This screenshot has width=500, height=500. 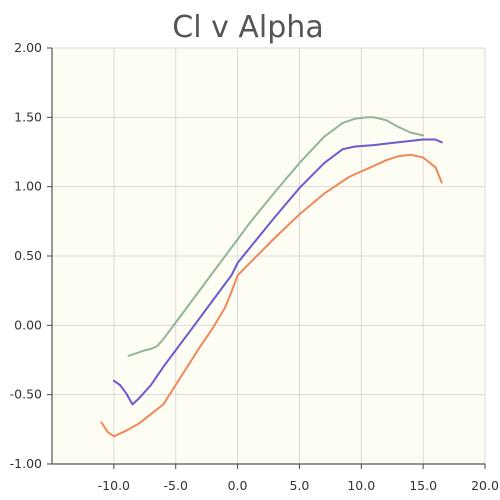 I want to click on y-tick-label: 1.50, so click(x=28, y=116).